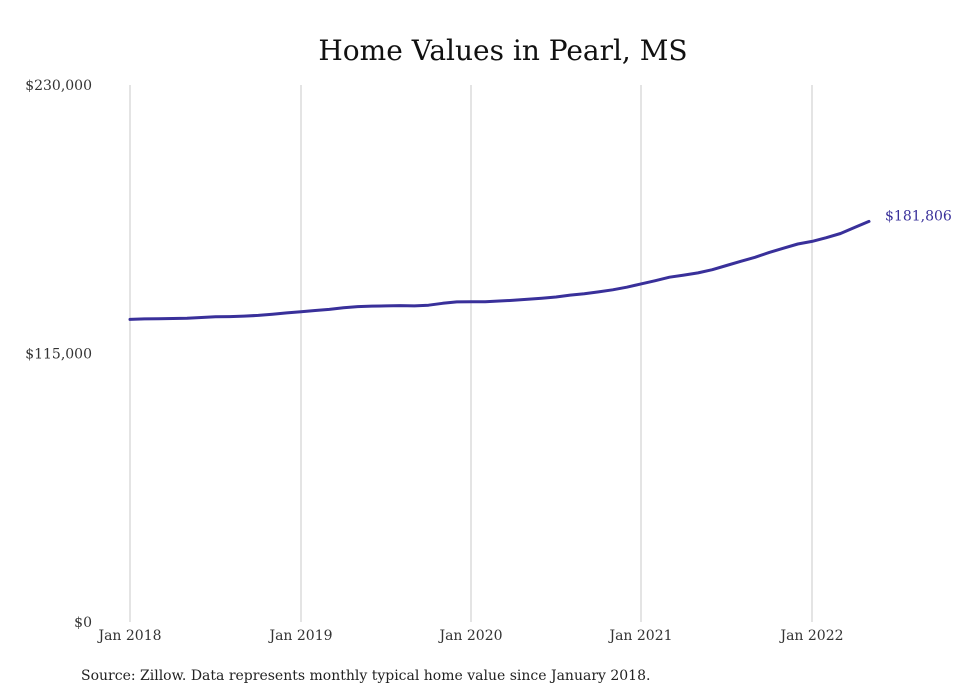 This screenshot has width=980, height=699. What do you see at coordinates (639, 636) in the screenshot?
I see `x-tick-label: Jan 2021` at bounding box center [639, 636].